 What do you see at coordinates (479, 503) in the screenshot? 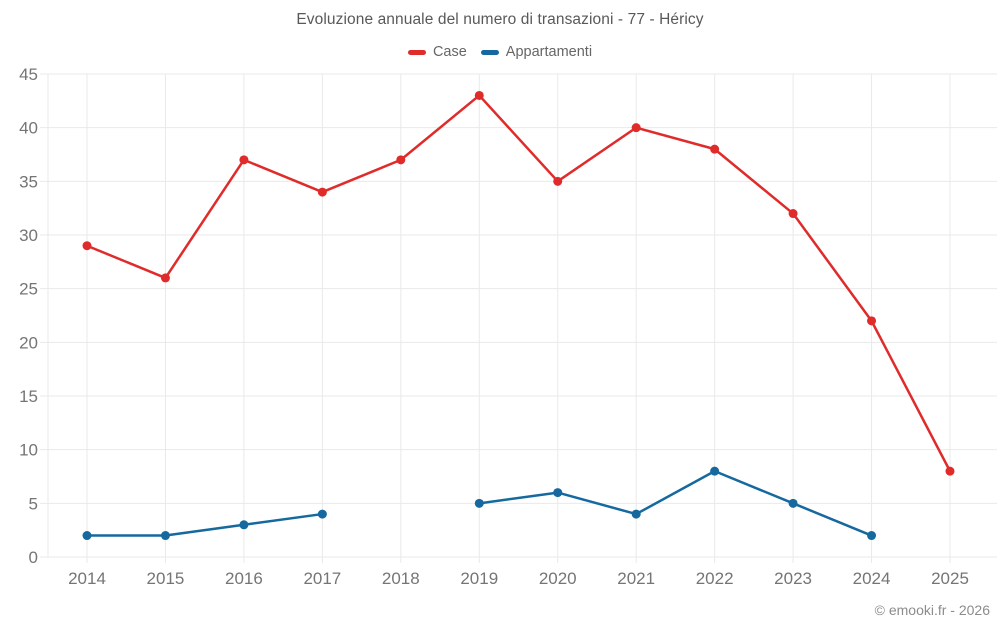
I see `data-point-appartamenti-2019` at bounding box center [479, 503].